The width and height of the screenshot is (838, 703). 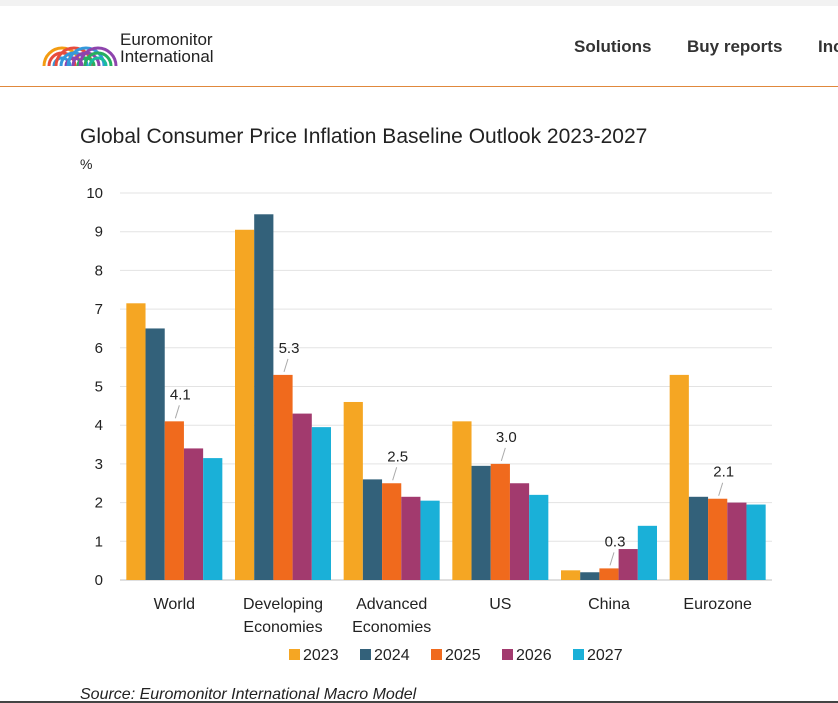 I want to click on bottom-divider, so click(x=419, y=702).